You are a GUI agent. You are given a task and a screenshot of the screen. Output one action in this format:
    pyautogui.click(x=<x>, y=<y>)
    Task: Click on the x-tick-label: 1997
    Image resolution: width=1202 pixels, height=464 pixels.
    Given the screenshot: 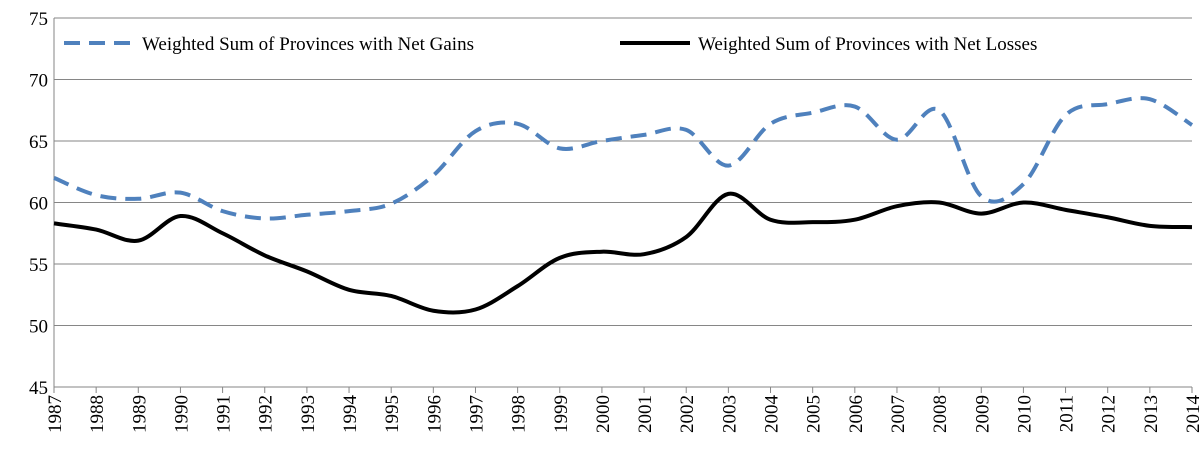 What is the action you would take?
    pyautogui.click(x=476, y=414)
    